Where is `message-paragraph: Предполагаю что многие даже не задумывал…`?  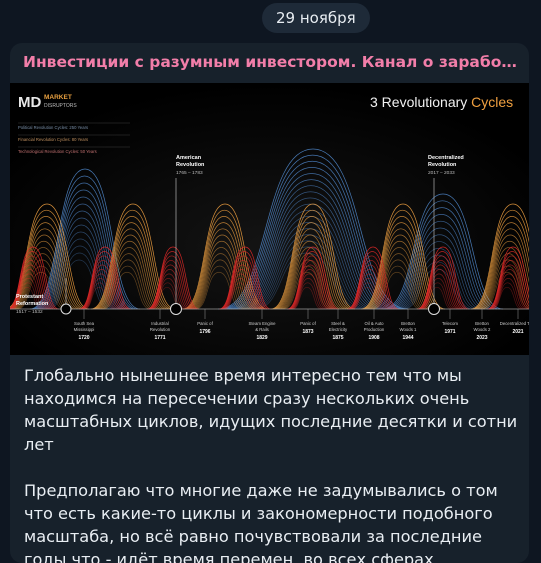
message-paragraph: Предполагаю что многие даже не задумывал… is located at coordinates (261, 522).